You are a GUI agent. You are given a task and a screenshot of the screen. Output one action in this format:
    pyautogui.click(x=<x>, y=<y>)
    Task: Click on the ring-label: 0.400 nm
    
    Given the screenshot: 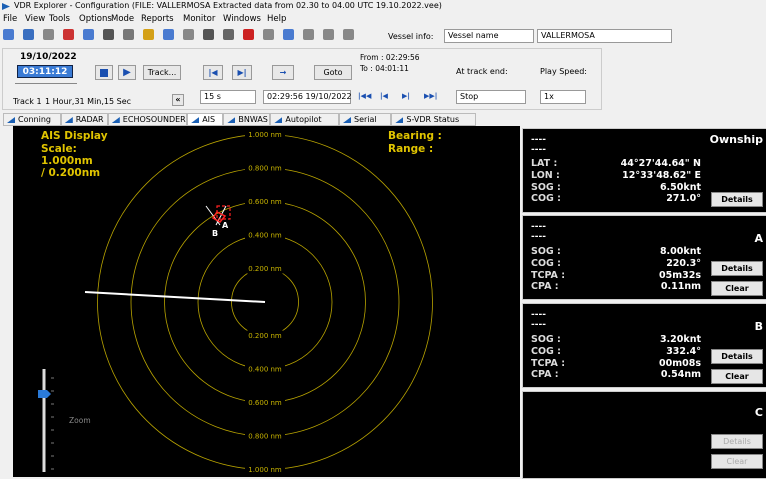 What is the action you would take?
    pyautogui.click(x=265, y=370)
    